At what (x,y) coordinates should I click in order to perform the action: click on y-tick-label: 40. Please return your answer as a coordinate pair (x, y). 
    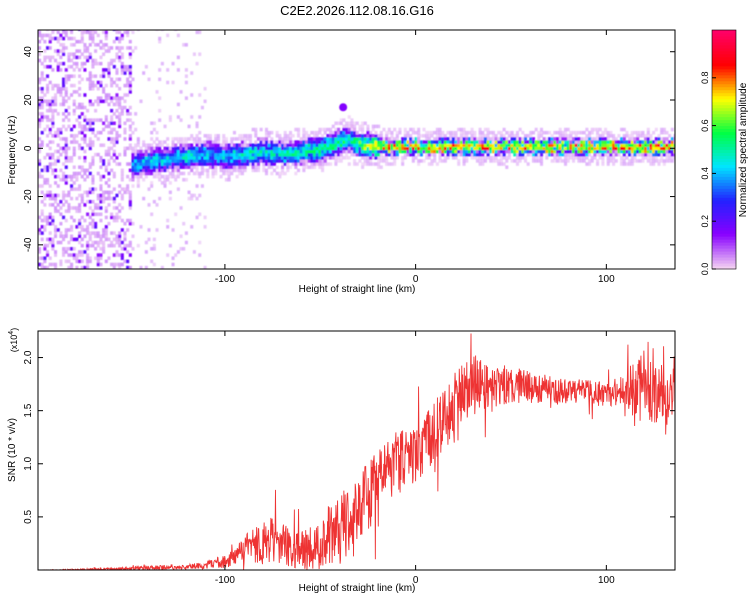
    Looking at the image, I should click on (28, 52).